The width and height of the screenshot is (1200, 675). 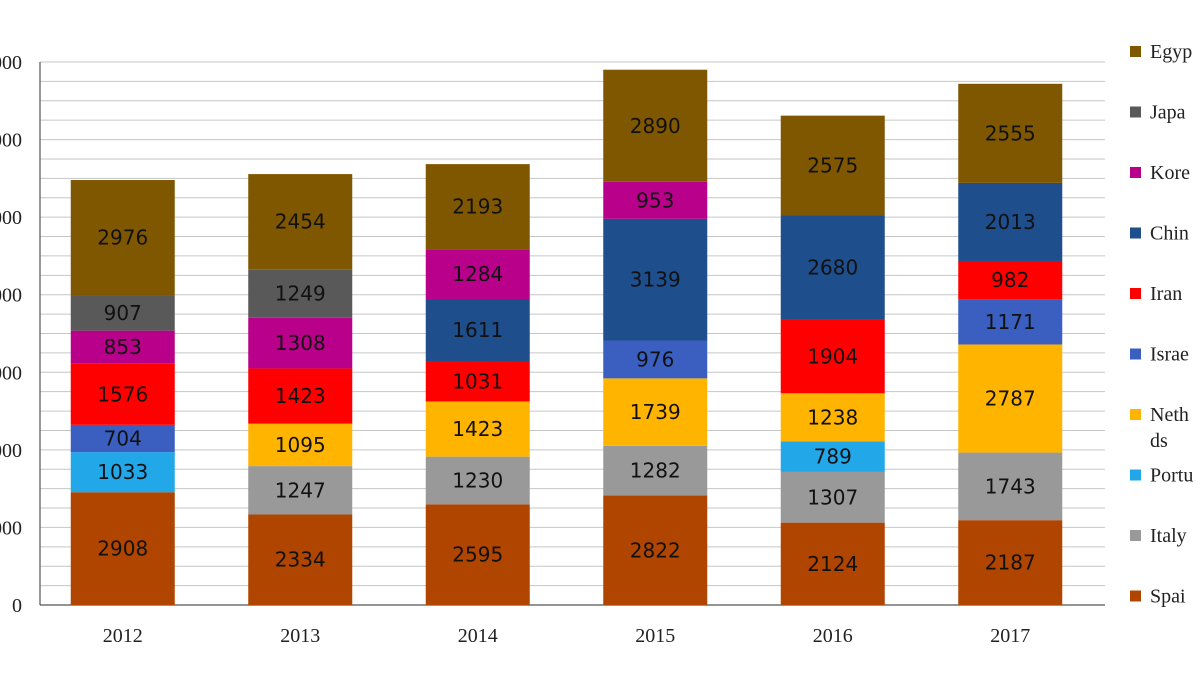 I want to click on legend-swatch-egypt, so click(x=1135, y=51).